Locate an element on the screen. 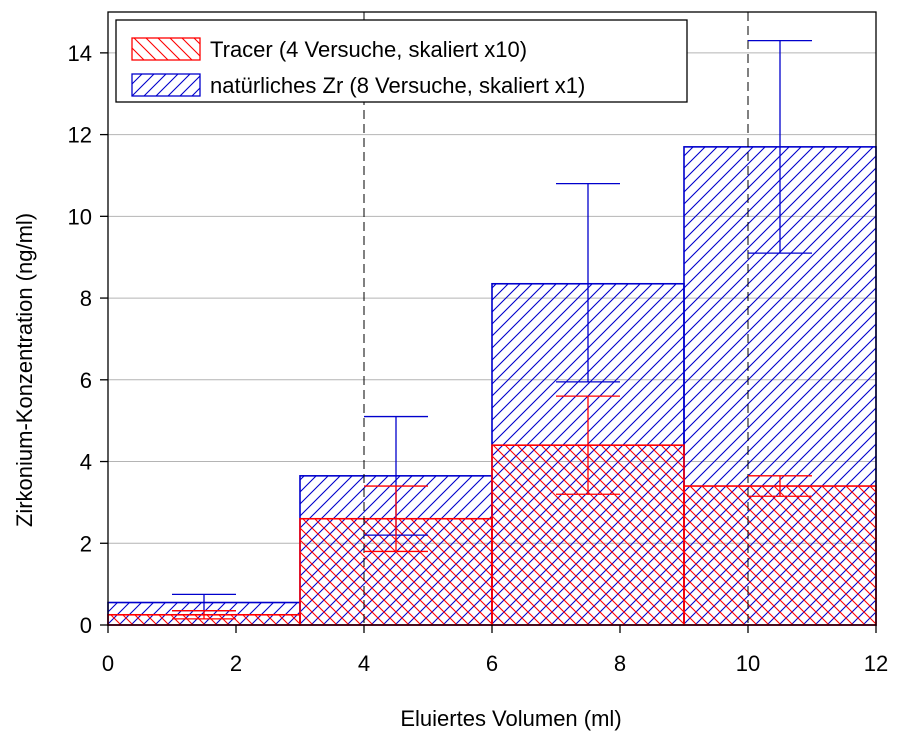 The width and height of the screenshot is (907, 732). legend-label-natural-zr: natürliches Zr (8 Versuche, skaliert x1) is located at coordinates (397, 85).